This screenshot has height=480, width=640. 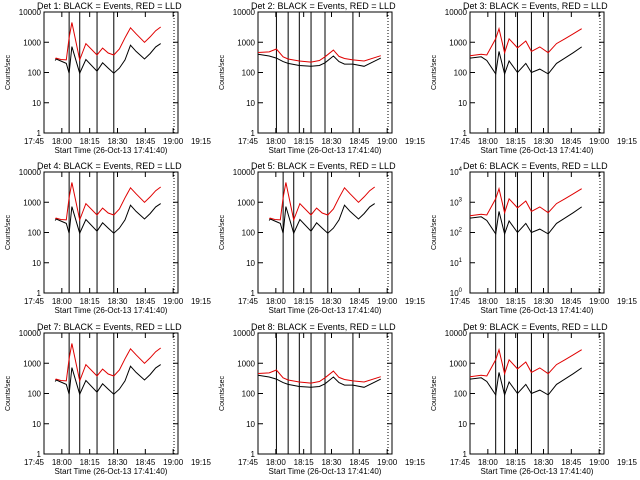 What do you see at coordinates (456, 233) in the screenshot?
I see `y-tick-label: 10²` at bounding box center [456, 233].